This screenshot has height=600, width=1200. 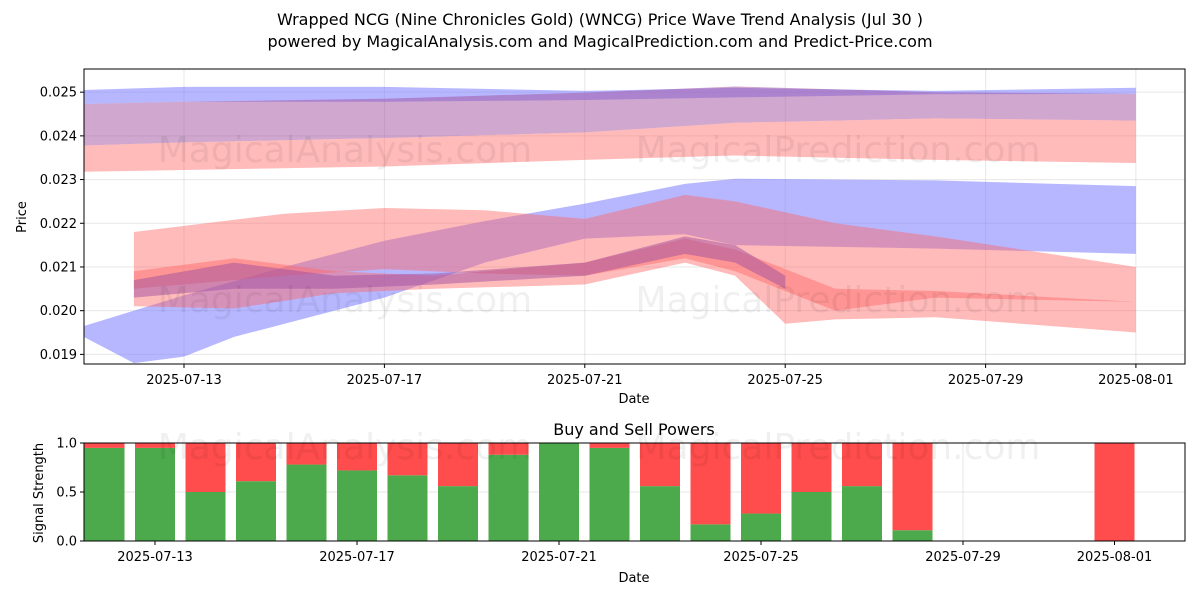 I want to click on watermark-top-left: MagicalAnalysis.com, so click(x=345, y=150).